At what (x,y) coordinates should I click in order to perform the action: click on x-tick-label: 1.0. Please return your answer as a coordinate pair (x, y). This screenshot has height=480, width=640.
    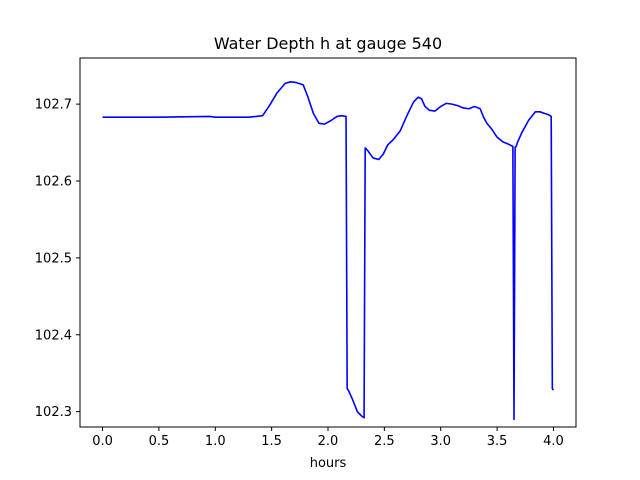
    Looking at the image, I should click on (215, 441).